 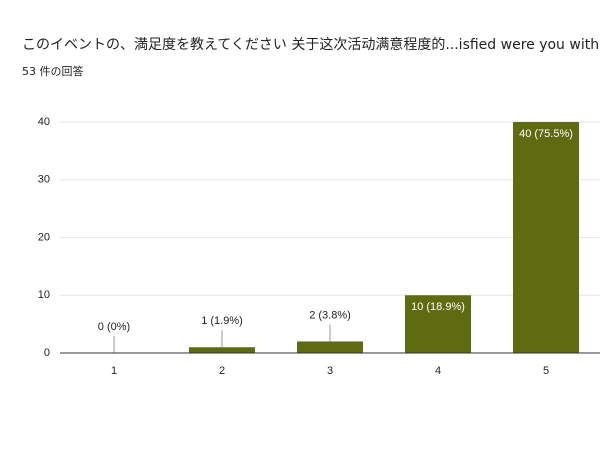 What do you see at coordinates (222, 321) in the screenshot?
I see `data-label: 1 (1.9%)` at bounding box center [222, 321].